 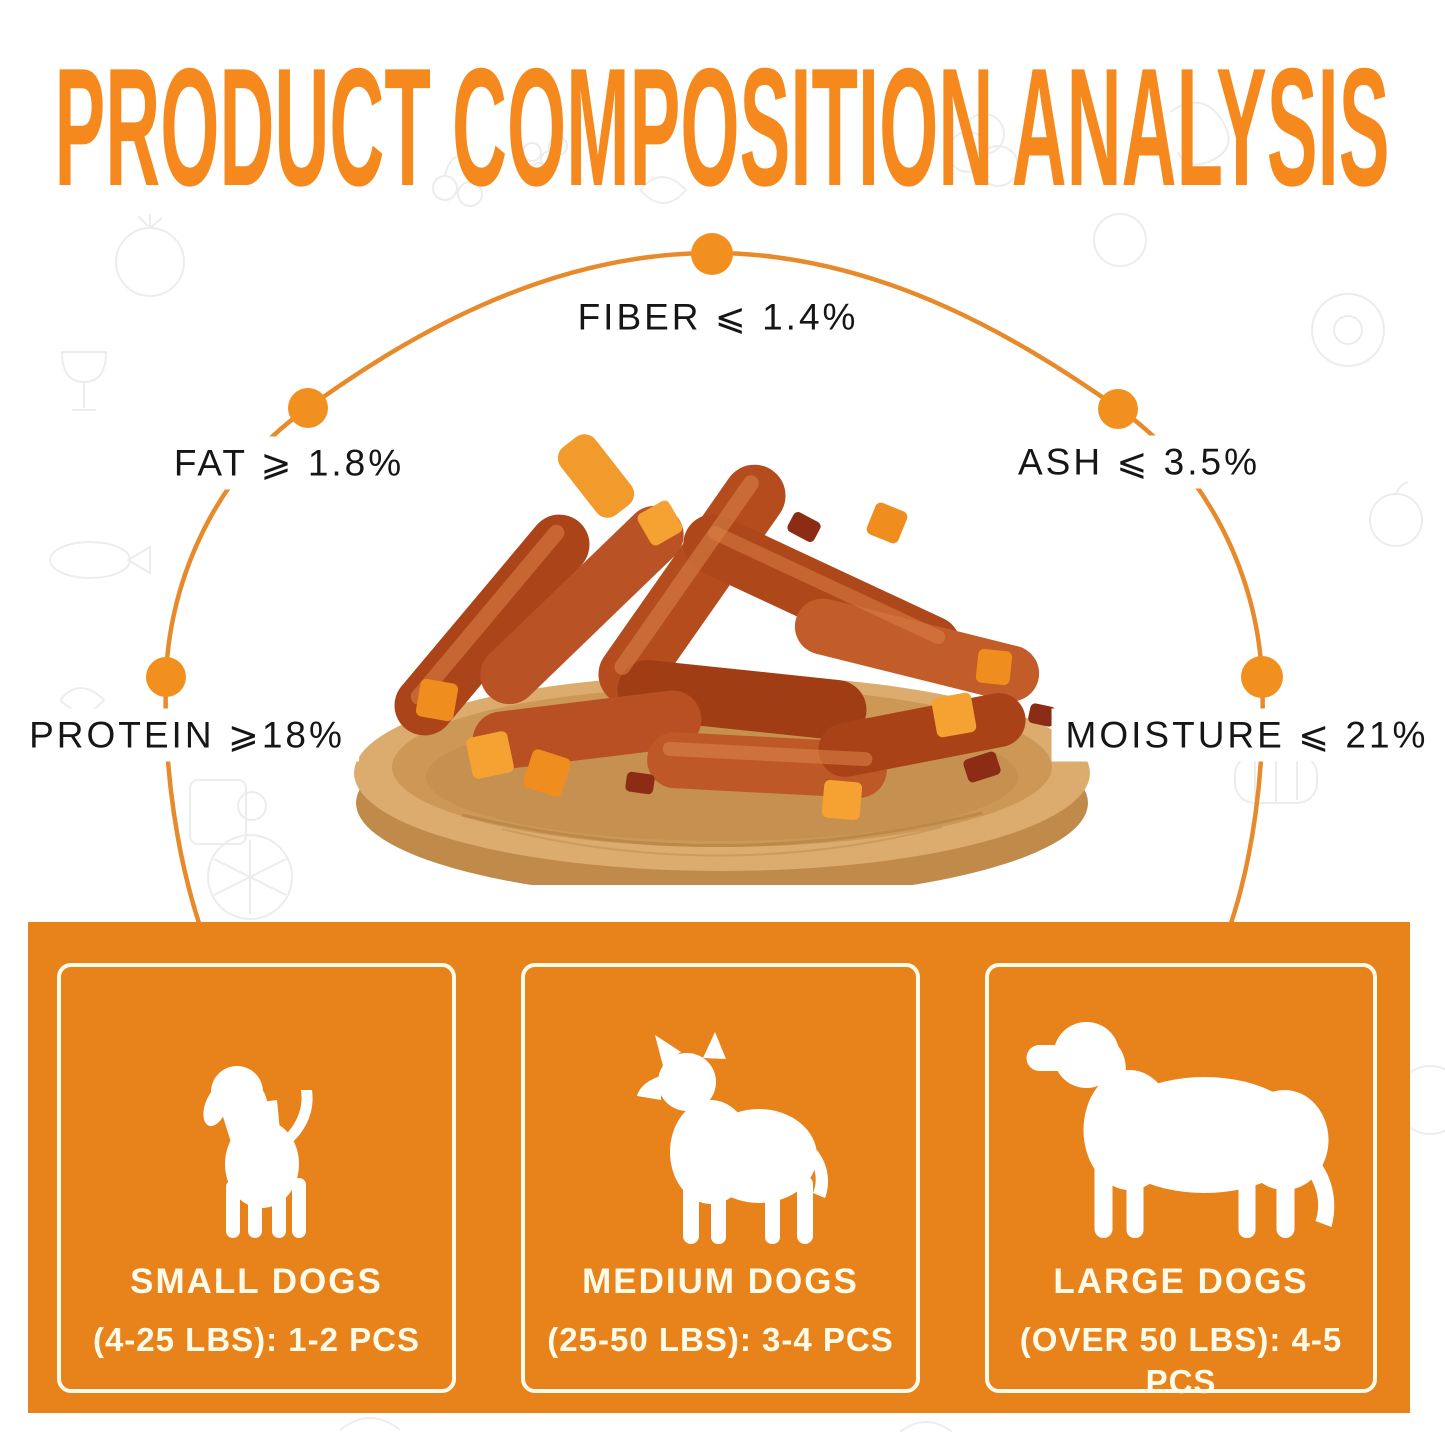 I want to click on cherries-doodle-icon, so click(x=457, y=181).